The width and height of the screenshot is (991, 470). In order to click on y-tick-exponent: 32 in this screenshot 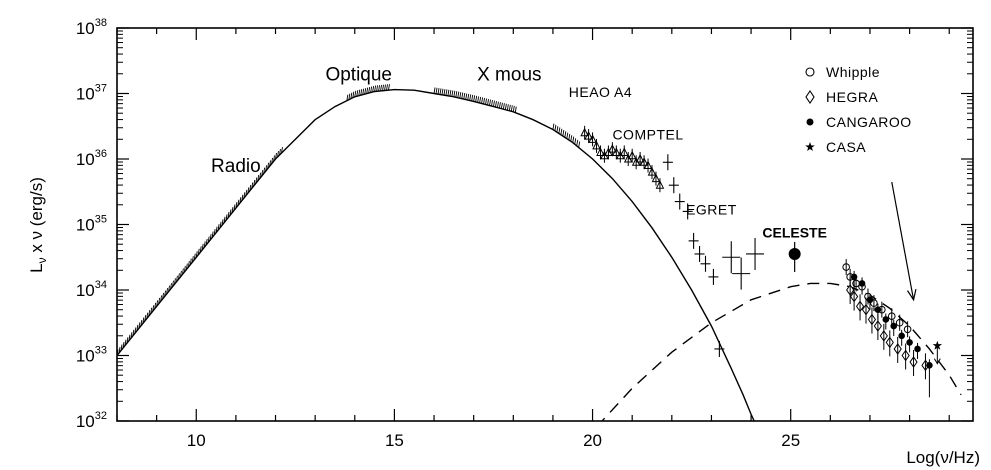, I will do `click(101, 416)`.